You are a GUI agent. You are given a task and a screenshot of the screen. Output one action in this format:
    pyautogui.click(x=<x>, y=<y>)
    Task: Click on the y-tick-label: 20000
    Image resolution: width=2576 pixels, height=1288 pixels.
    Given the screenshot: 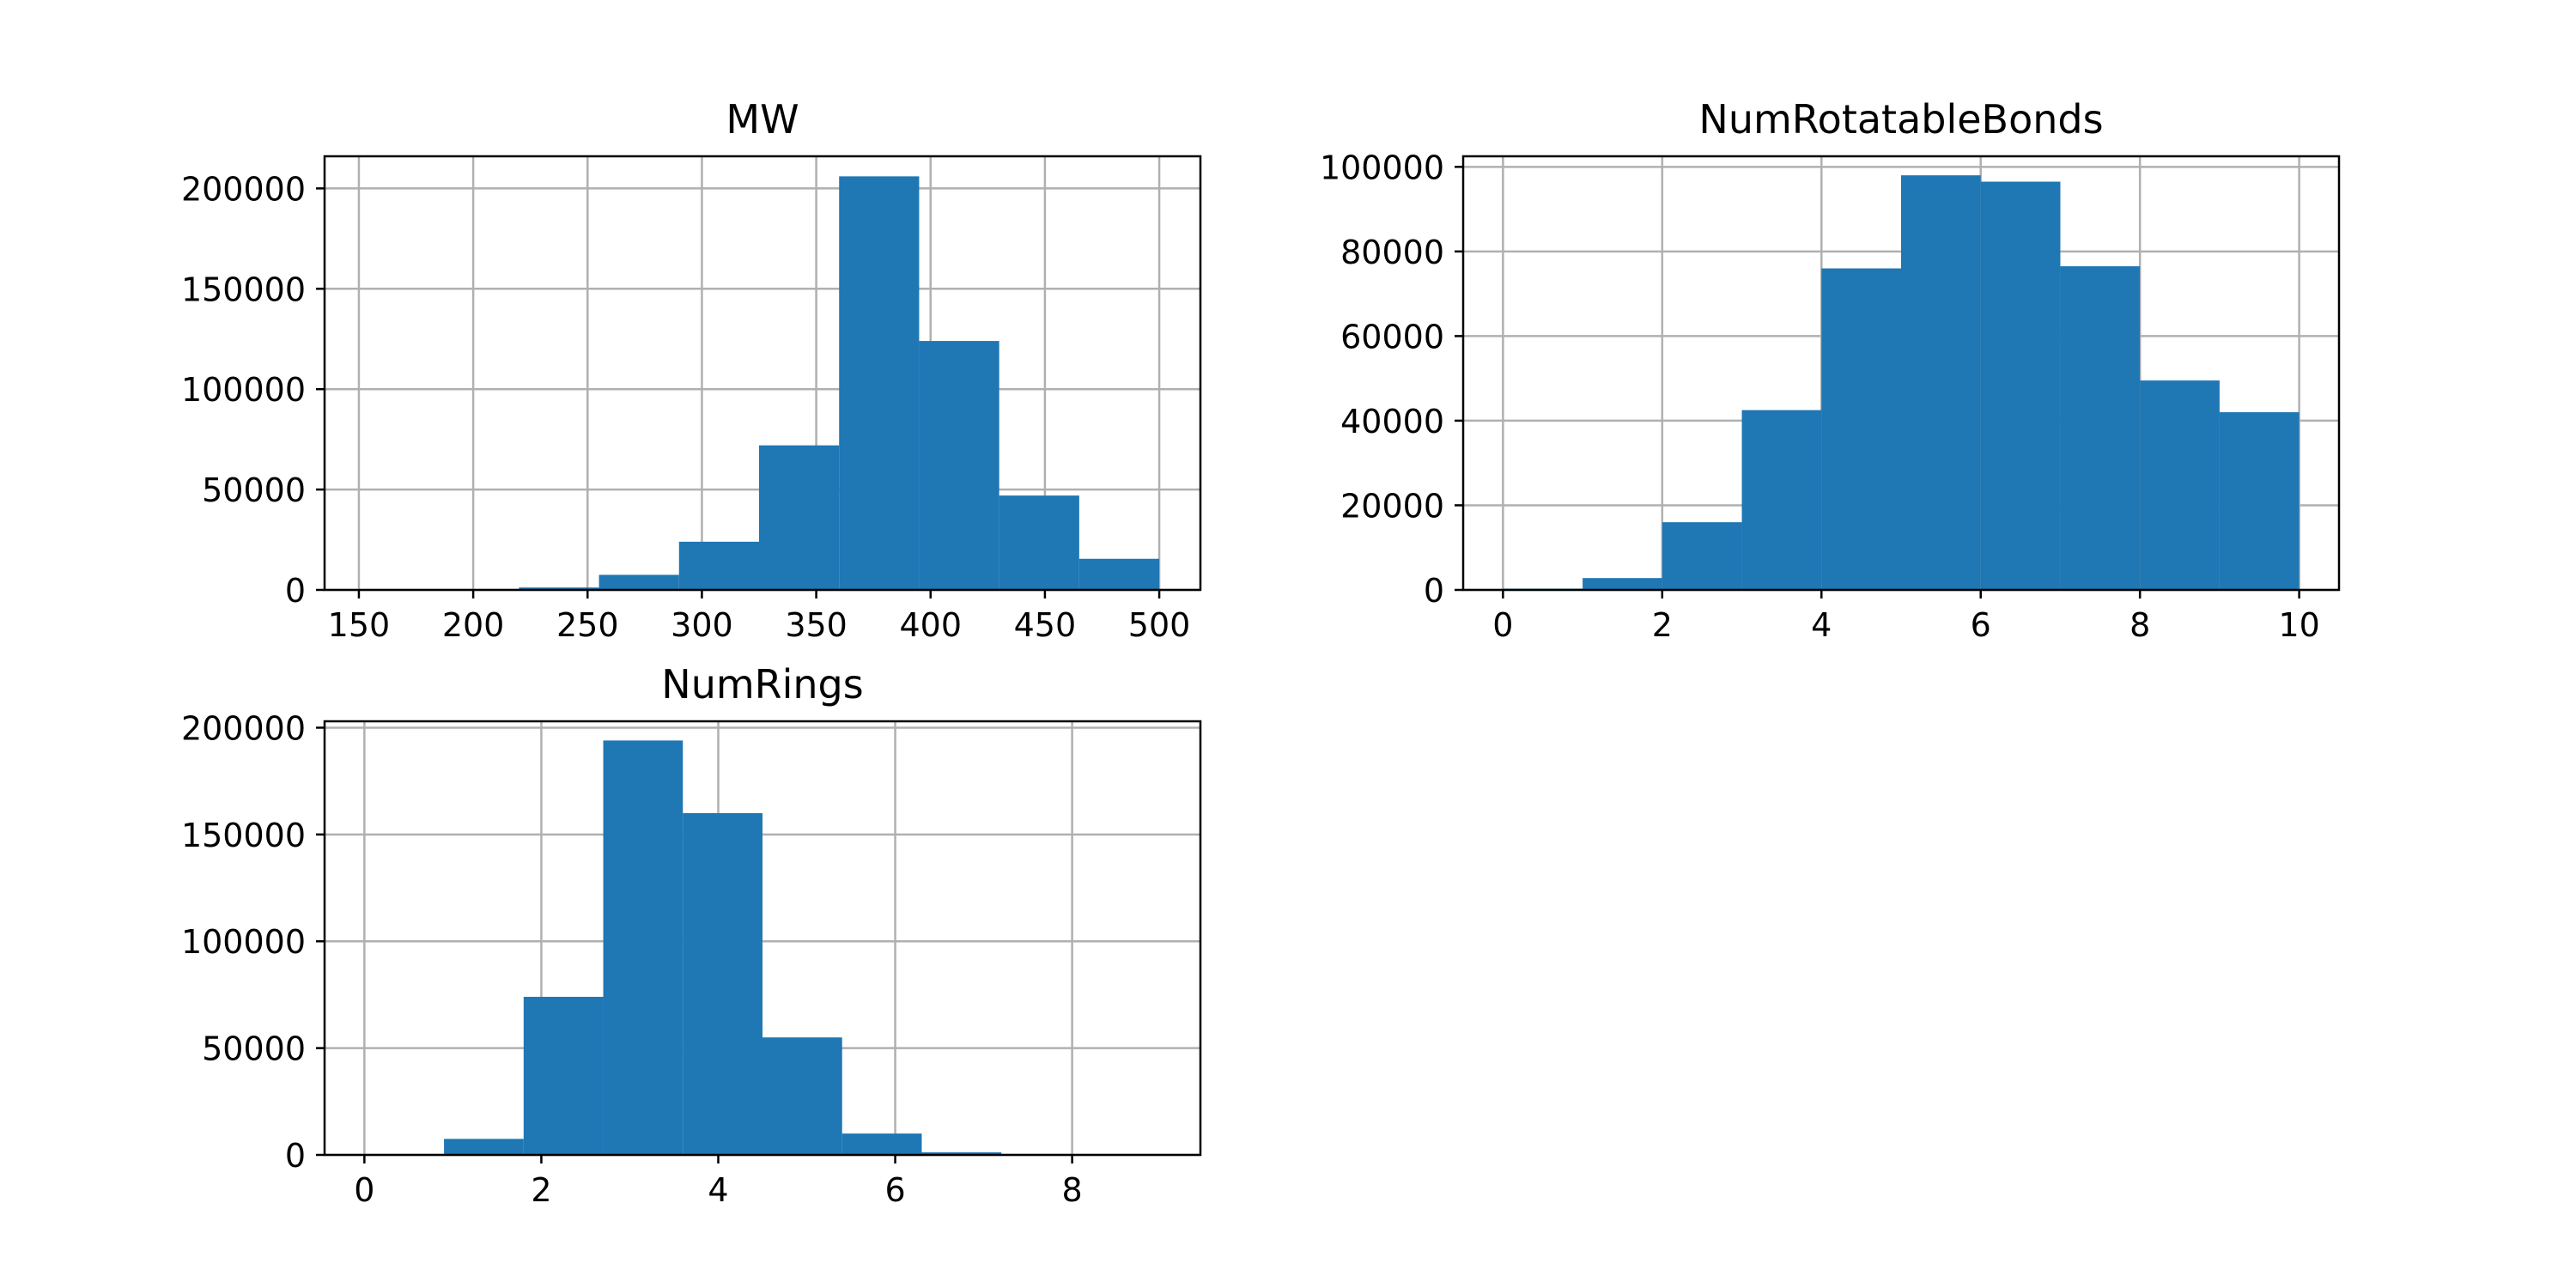 What is the action you would take?
    pyautogui.click(x=1392, y=506)
    